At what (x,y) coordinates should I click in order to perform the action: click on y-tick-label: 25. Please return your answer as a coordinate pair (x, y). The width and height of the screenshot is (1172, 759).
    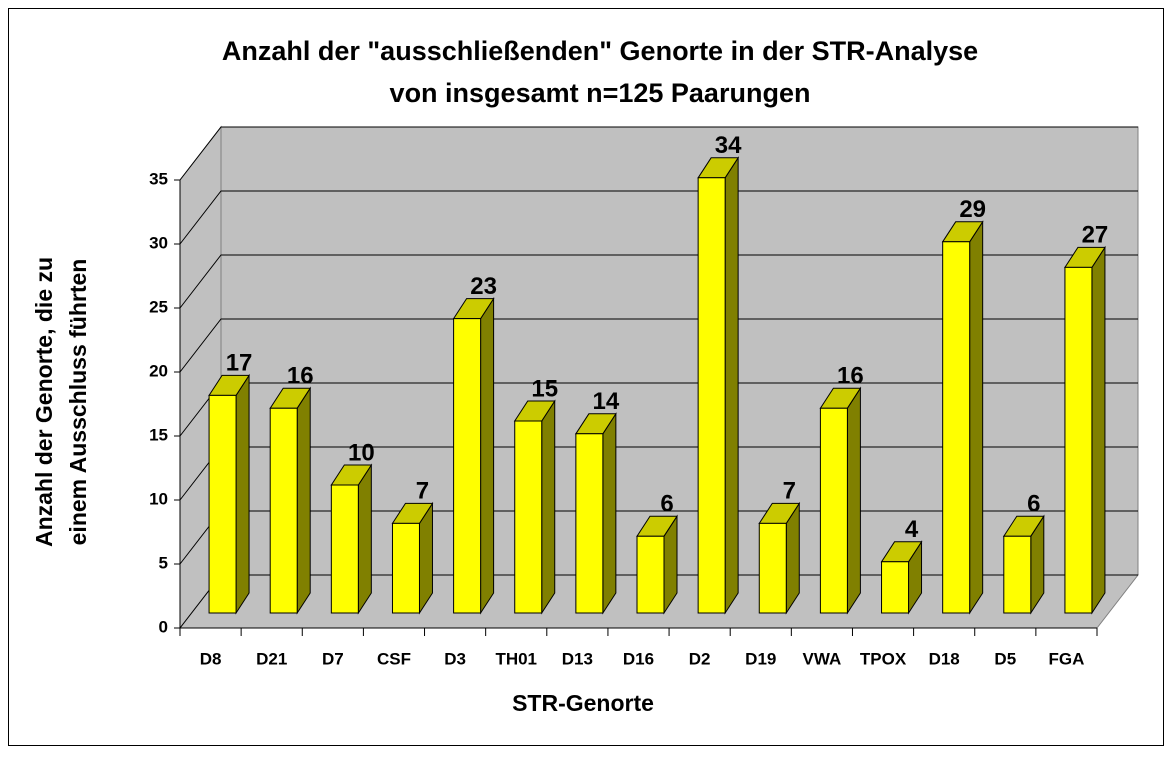
    Looking at the image, I should click on (158, 306).